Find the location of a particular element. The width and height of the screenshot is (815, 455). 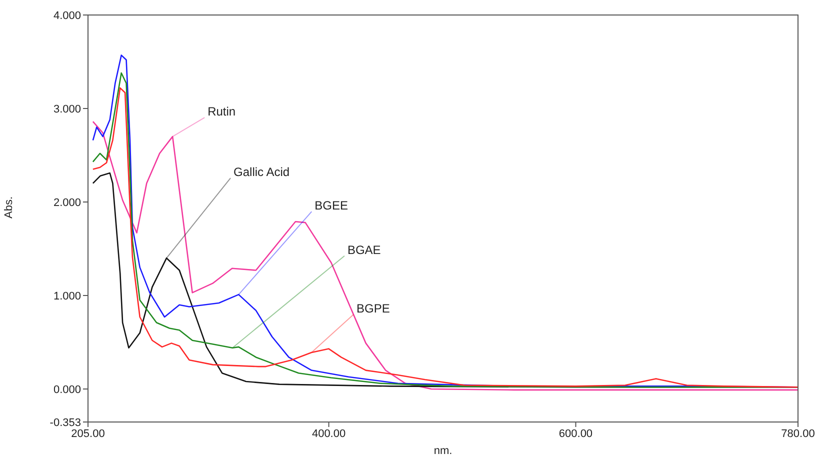

y-tick-label: 1.000 is located at coordinates (67, 296).